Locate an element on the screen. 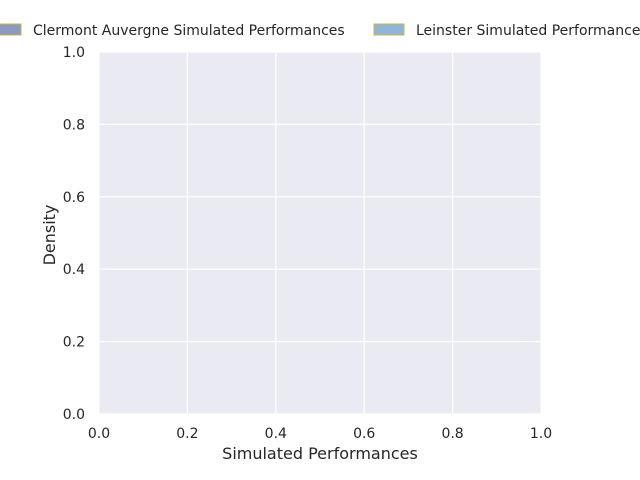 The width and height of the screenshot is (640, 480). x-tick-label: 0.4 is located at coordinates (276, 434).